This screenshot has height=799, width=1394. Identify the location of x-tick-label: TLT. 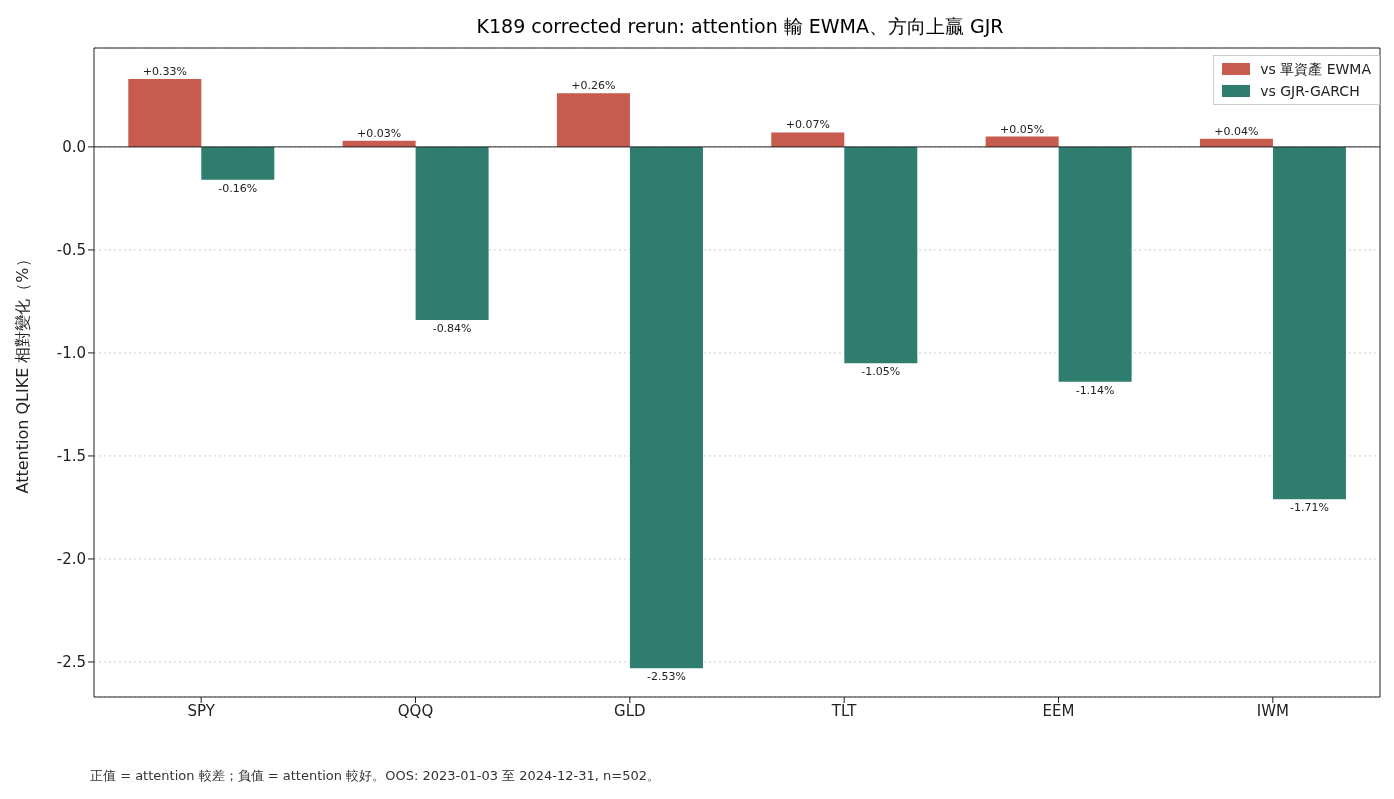
(844, 710).